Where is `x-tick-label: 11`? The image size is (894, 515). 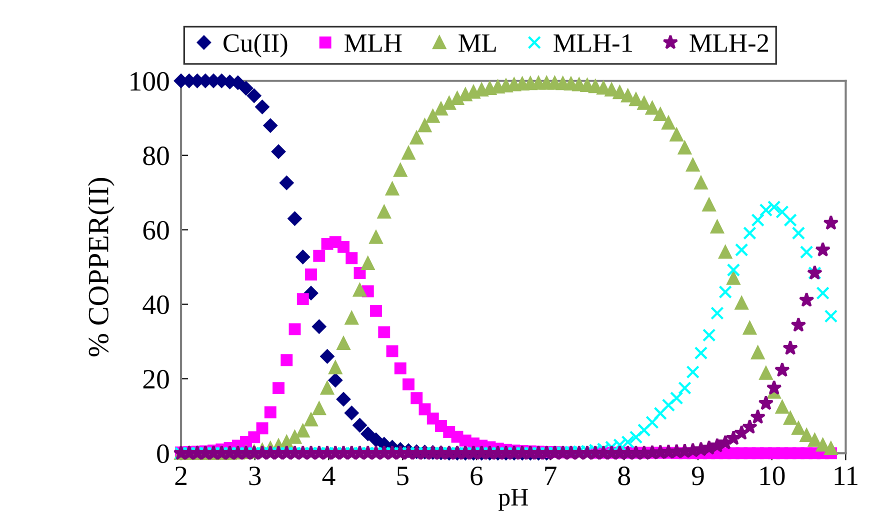 x-tick-label: 11 is located at coordinates (846, 475).